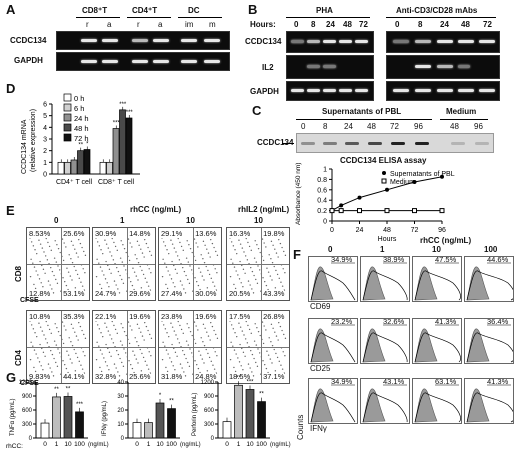  Describe the element at coordinates (190, 445) in the screenshot. I see `x-unit-label: (ng/mL)` at that location.